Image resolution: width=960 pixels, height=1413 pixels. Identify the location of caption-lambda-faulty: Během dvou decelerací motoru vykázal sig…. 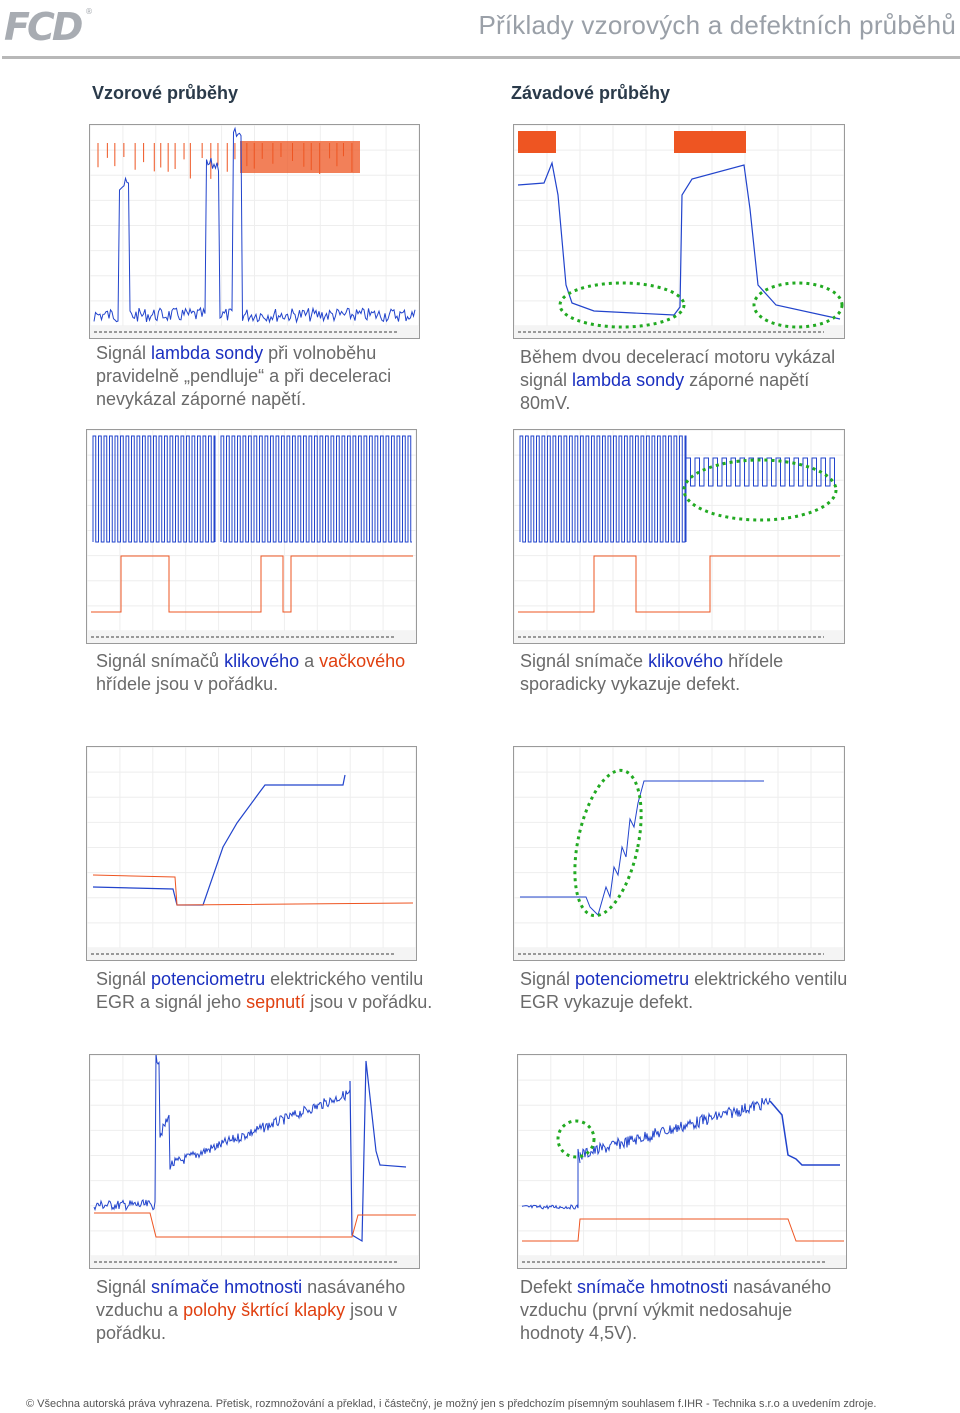
(678, 380).